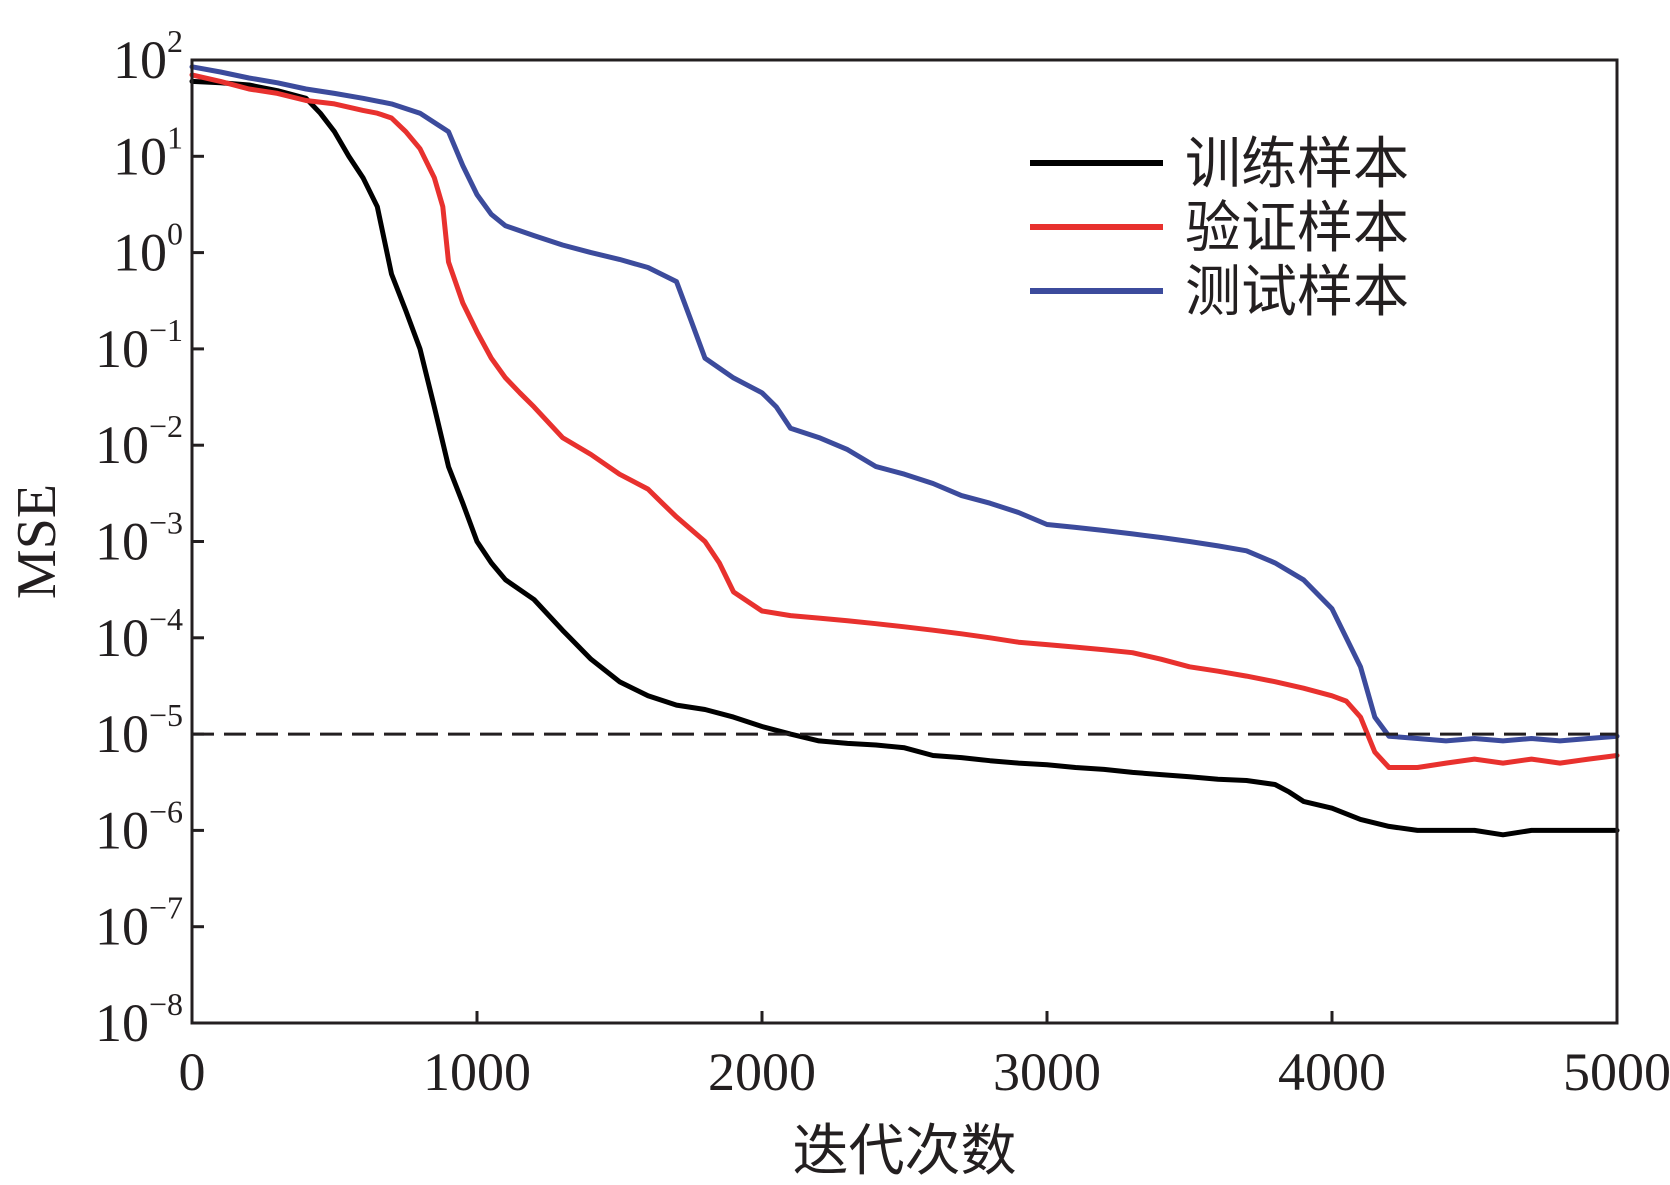 This screenshot has width=1670, height=1185. Describe the element at coordinates (139, 730) in the screenshot. I see `y-tick-label: 10⁻⁵` at that location.